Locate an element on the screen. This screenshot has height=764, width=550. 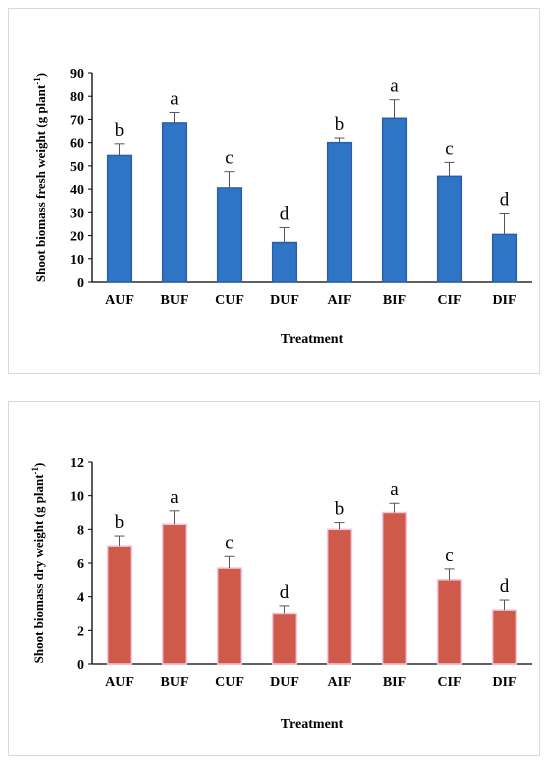
y-tick-label: 30 is located at coordinates (77, 213).